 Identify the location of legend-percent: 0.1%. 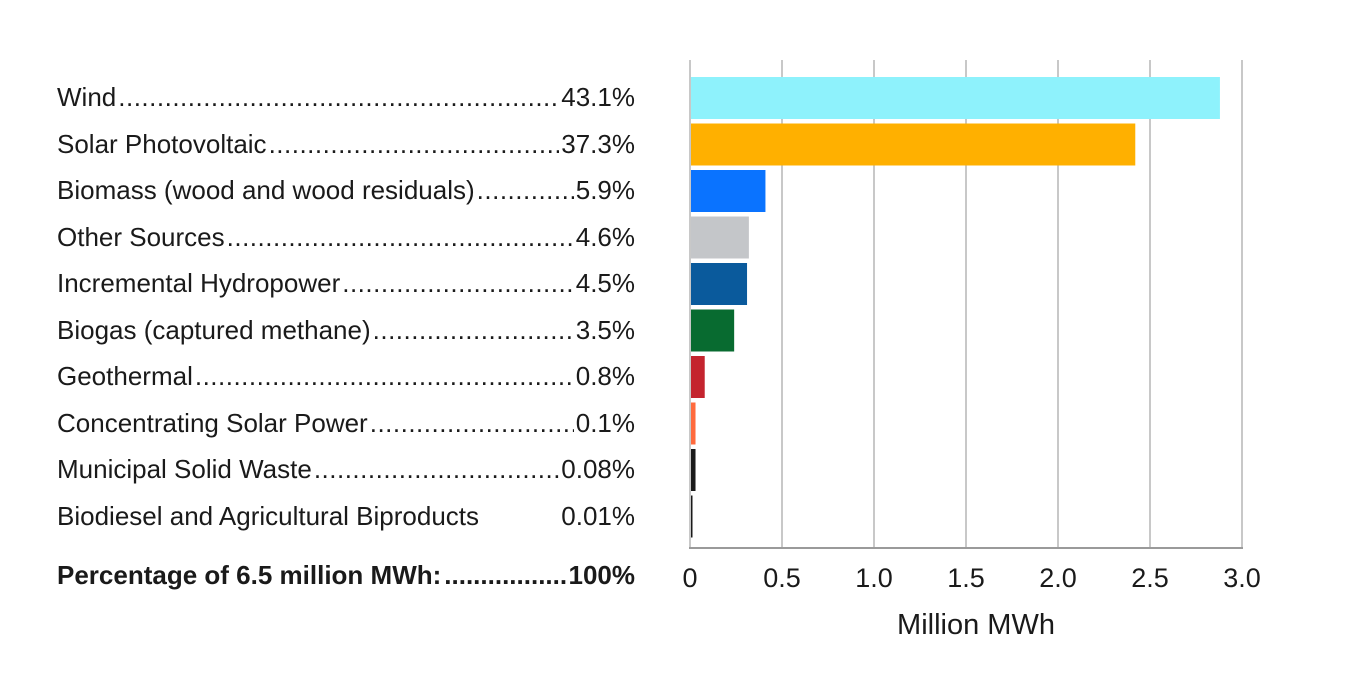
(605, 422).